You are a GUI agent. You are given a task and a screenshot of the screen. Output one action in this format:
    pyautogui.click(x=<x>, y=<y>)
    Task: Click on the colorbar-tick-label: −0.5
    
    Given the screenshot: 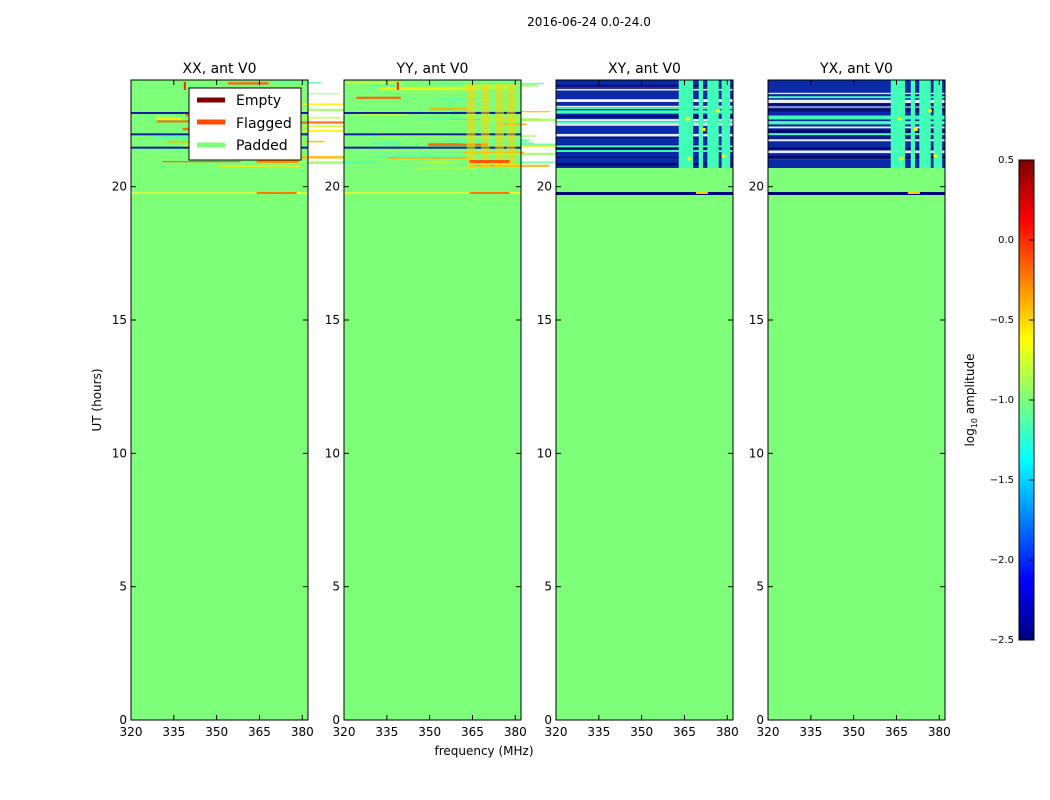 What is the action you would take?
    pyautogui.click(x=1002, y=320)
    